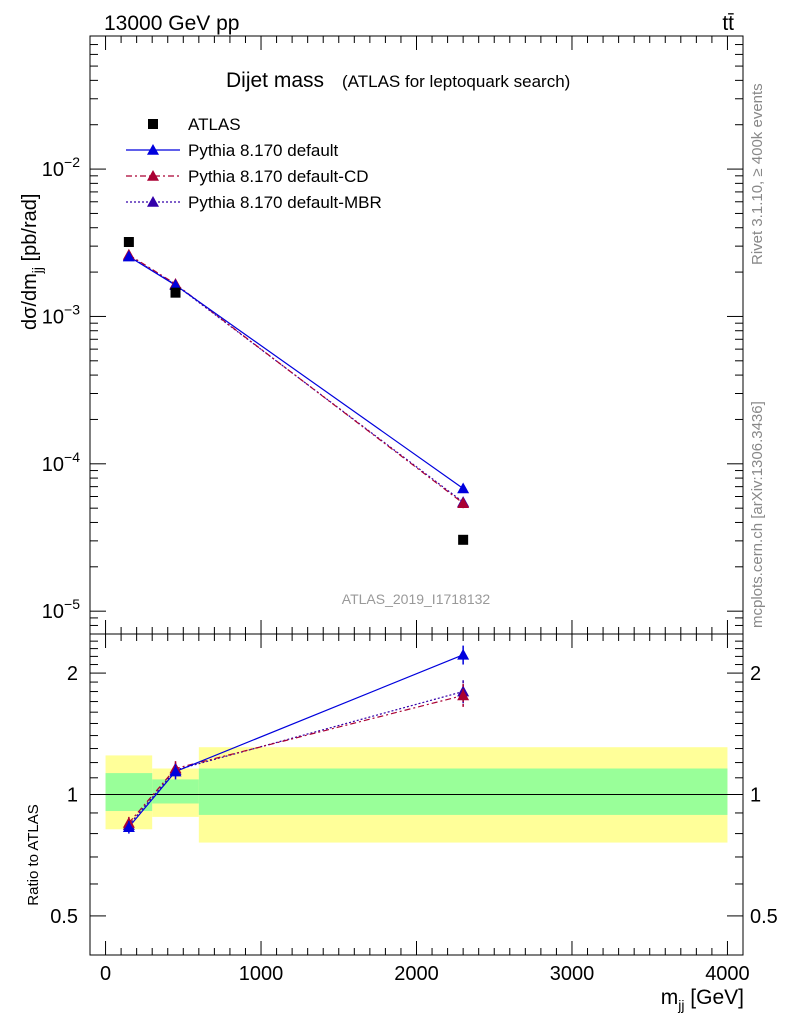  Describe the element at coordinates (416, 974) in the screenshot. I see `x-tick-label: 2000` at that location.